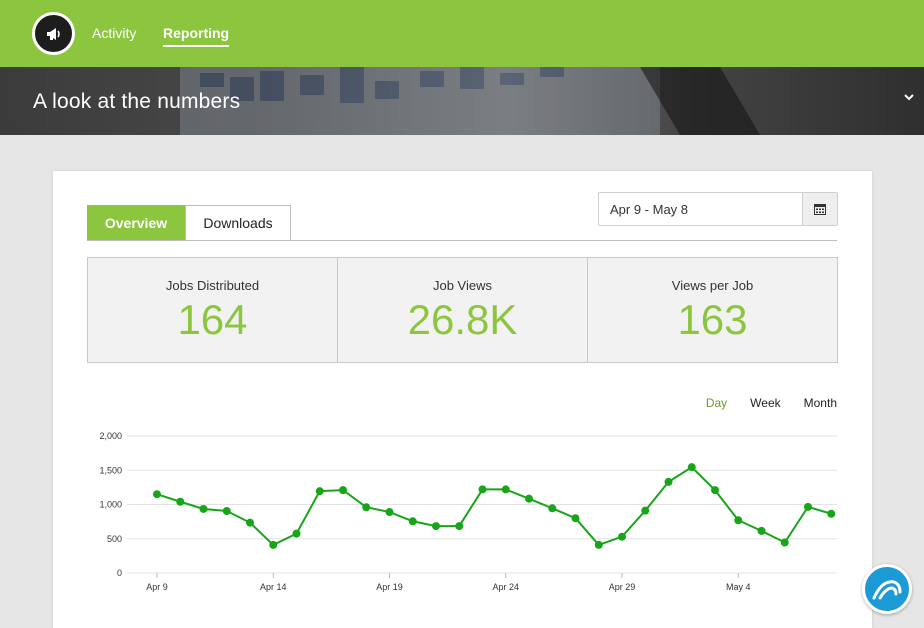 The image size is (924, 628). Describe the element at coordinates (462, 285) in the screenshot. I see `stat-label: Job Views` at that location.